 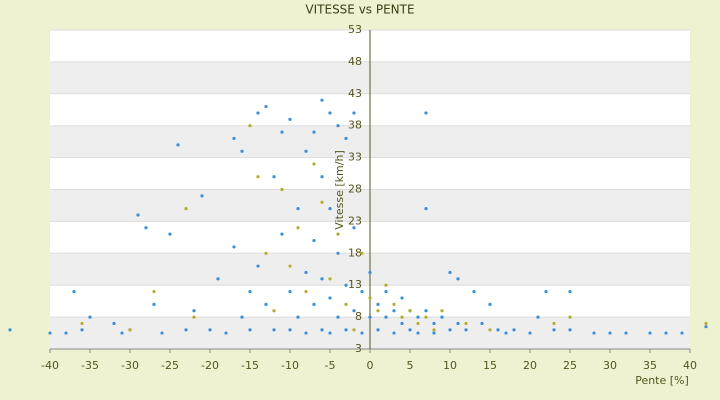 I want to click on x-tick-label: 20, so click(x=530, y=365).